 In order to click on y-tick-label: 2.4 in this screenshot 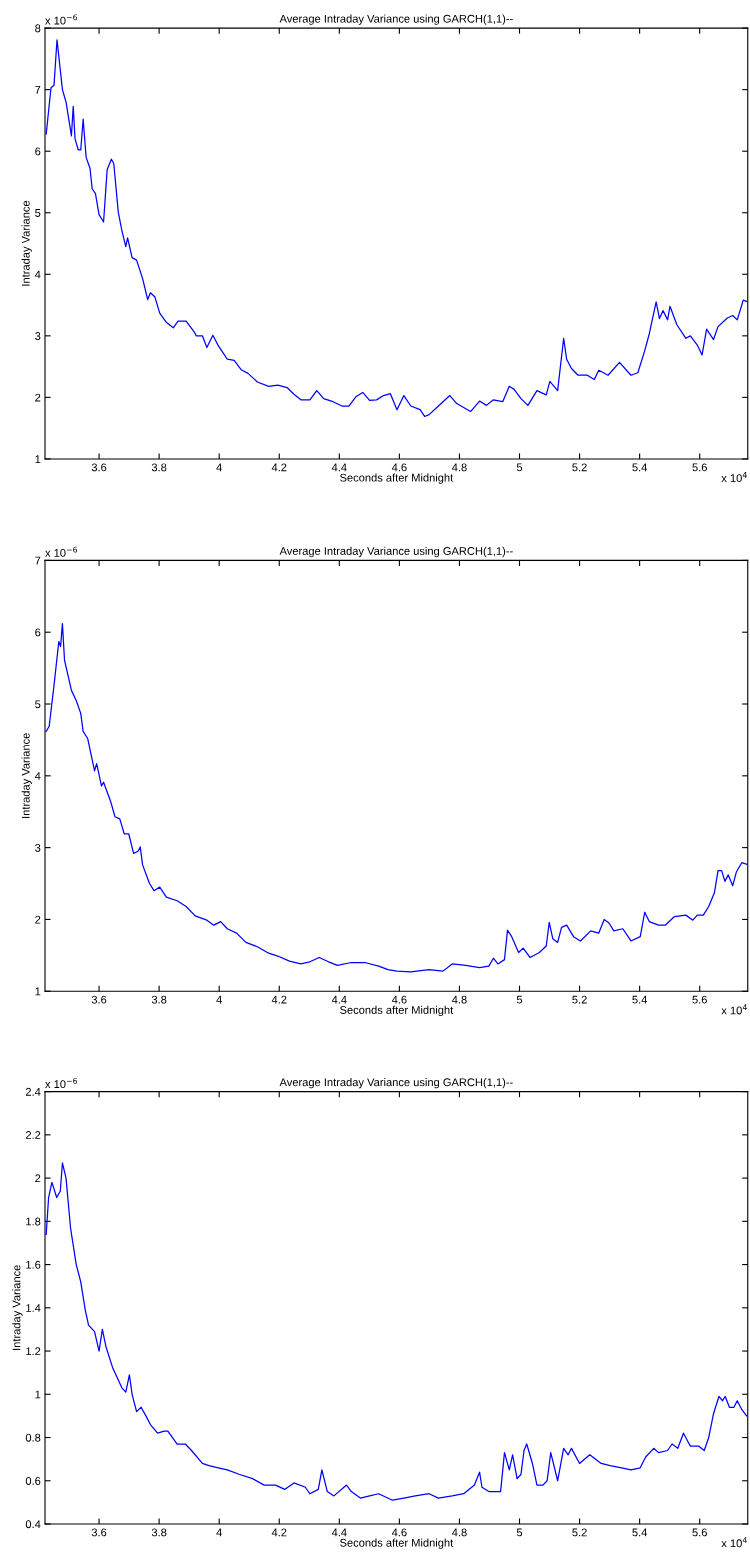, I will do `click(33, 1091)`.